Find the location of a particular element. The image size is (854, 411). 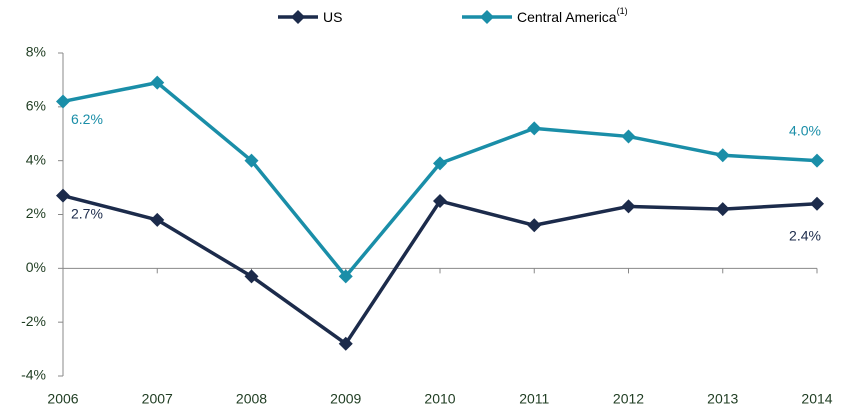

x-tick-label: 2012 is located at coordinates (628, 399).